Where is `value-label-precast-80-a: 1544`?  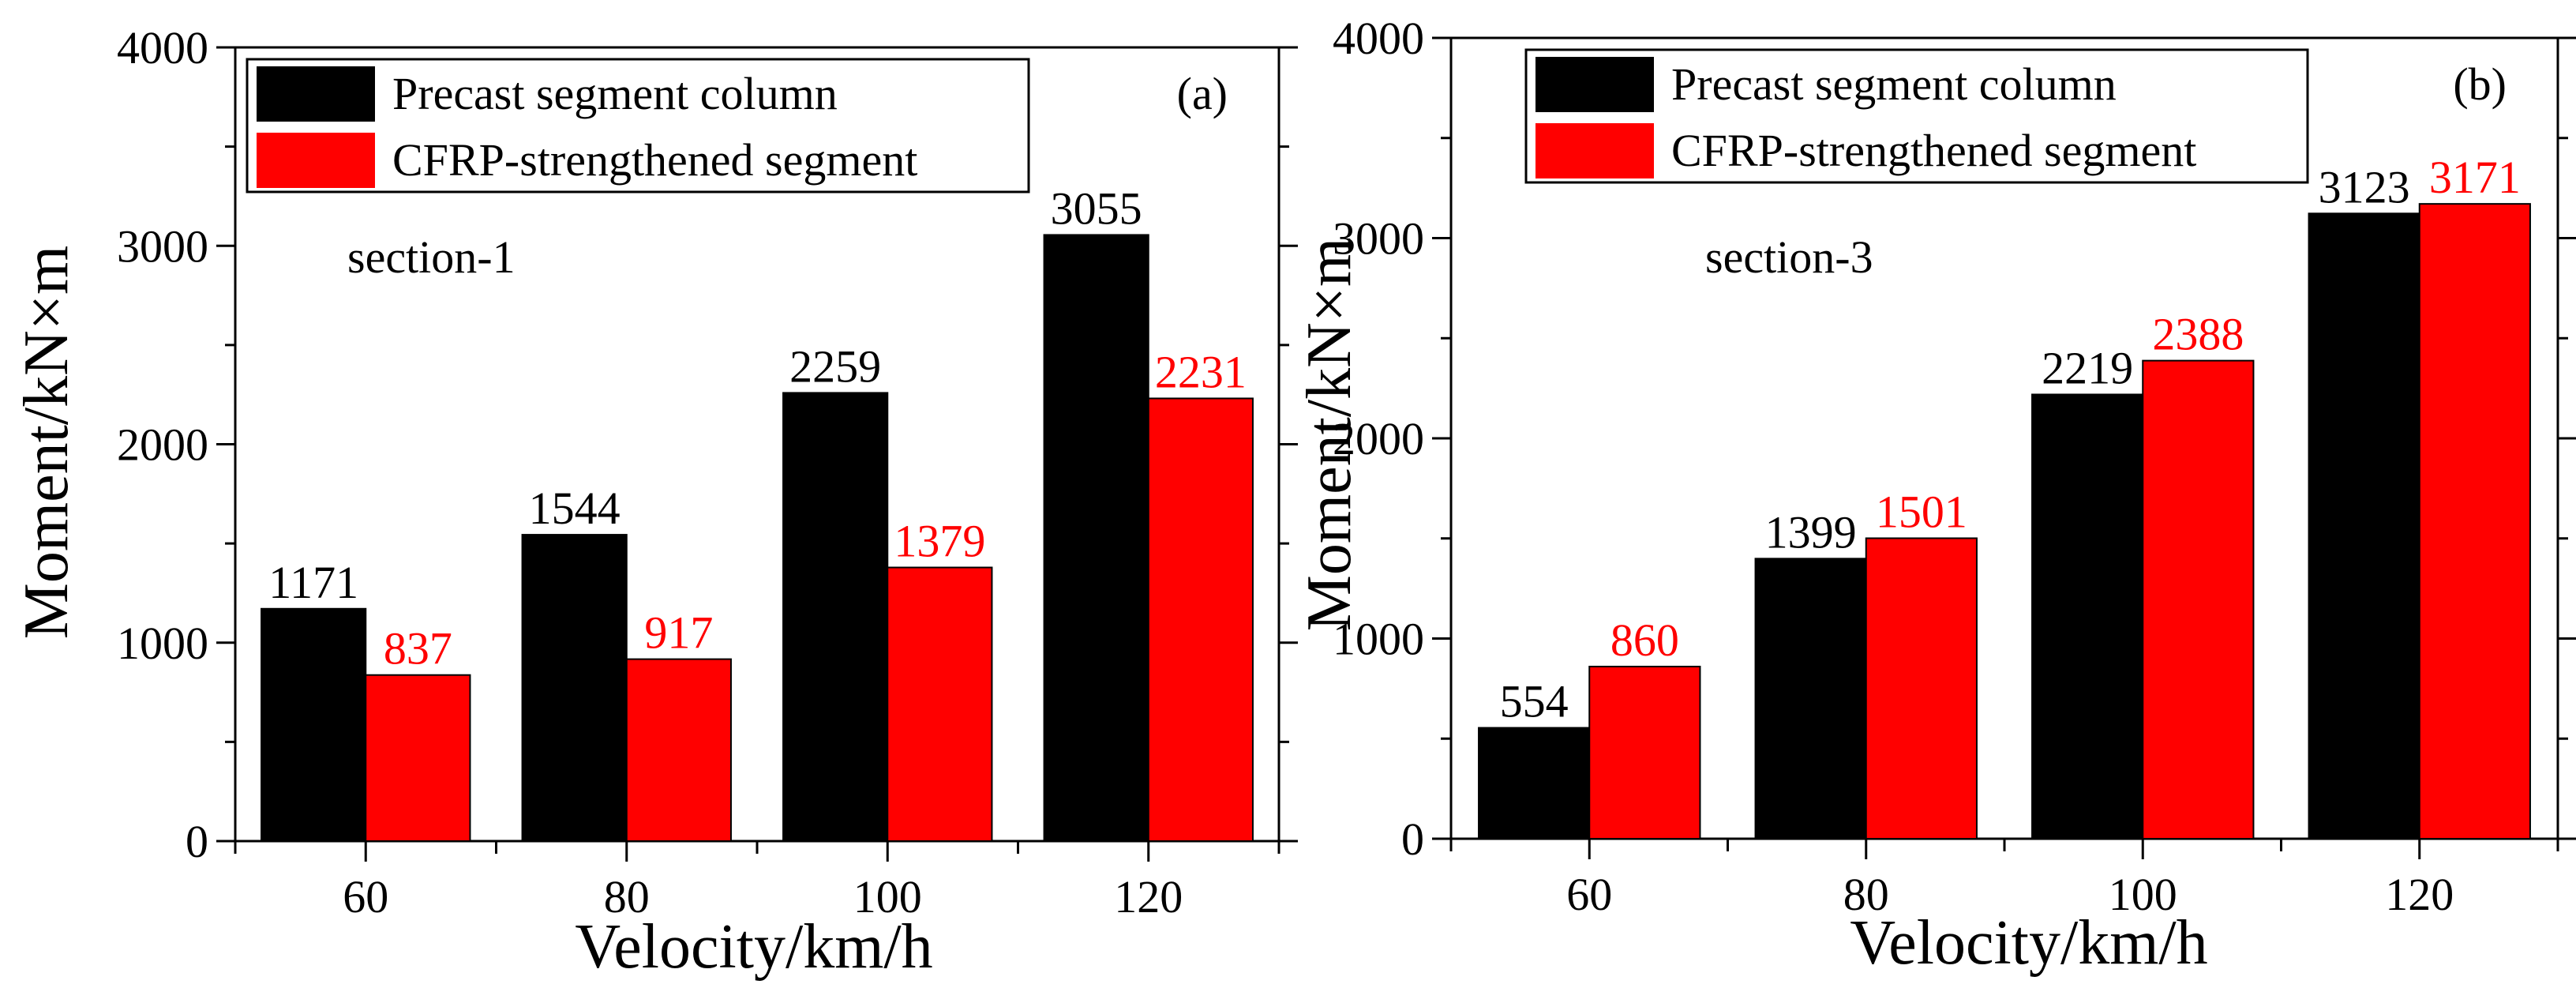 value-label-precast-80-a: 1544 is located at coordinates (575, 508).